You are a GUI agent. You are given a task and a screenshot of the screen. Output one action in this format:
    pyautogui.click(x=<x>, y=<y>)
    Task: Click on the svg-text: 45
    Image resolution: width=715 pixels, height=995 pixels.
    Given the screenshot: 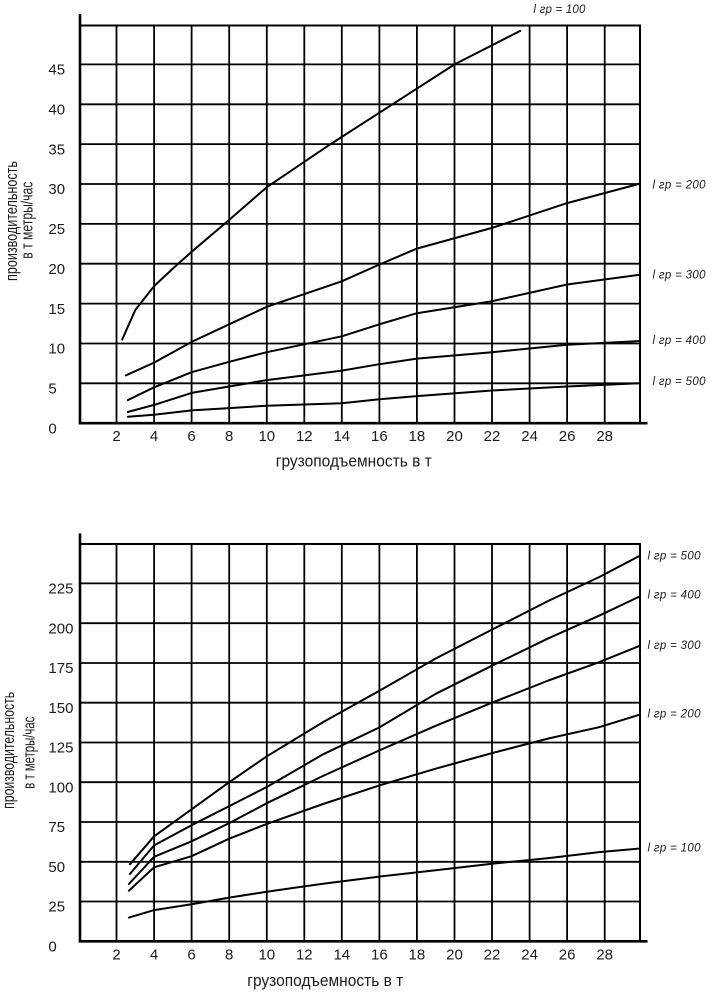 What is the action you would take?
    pyautogui.click(x=56, y=70)
    